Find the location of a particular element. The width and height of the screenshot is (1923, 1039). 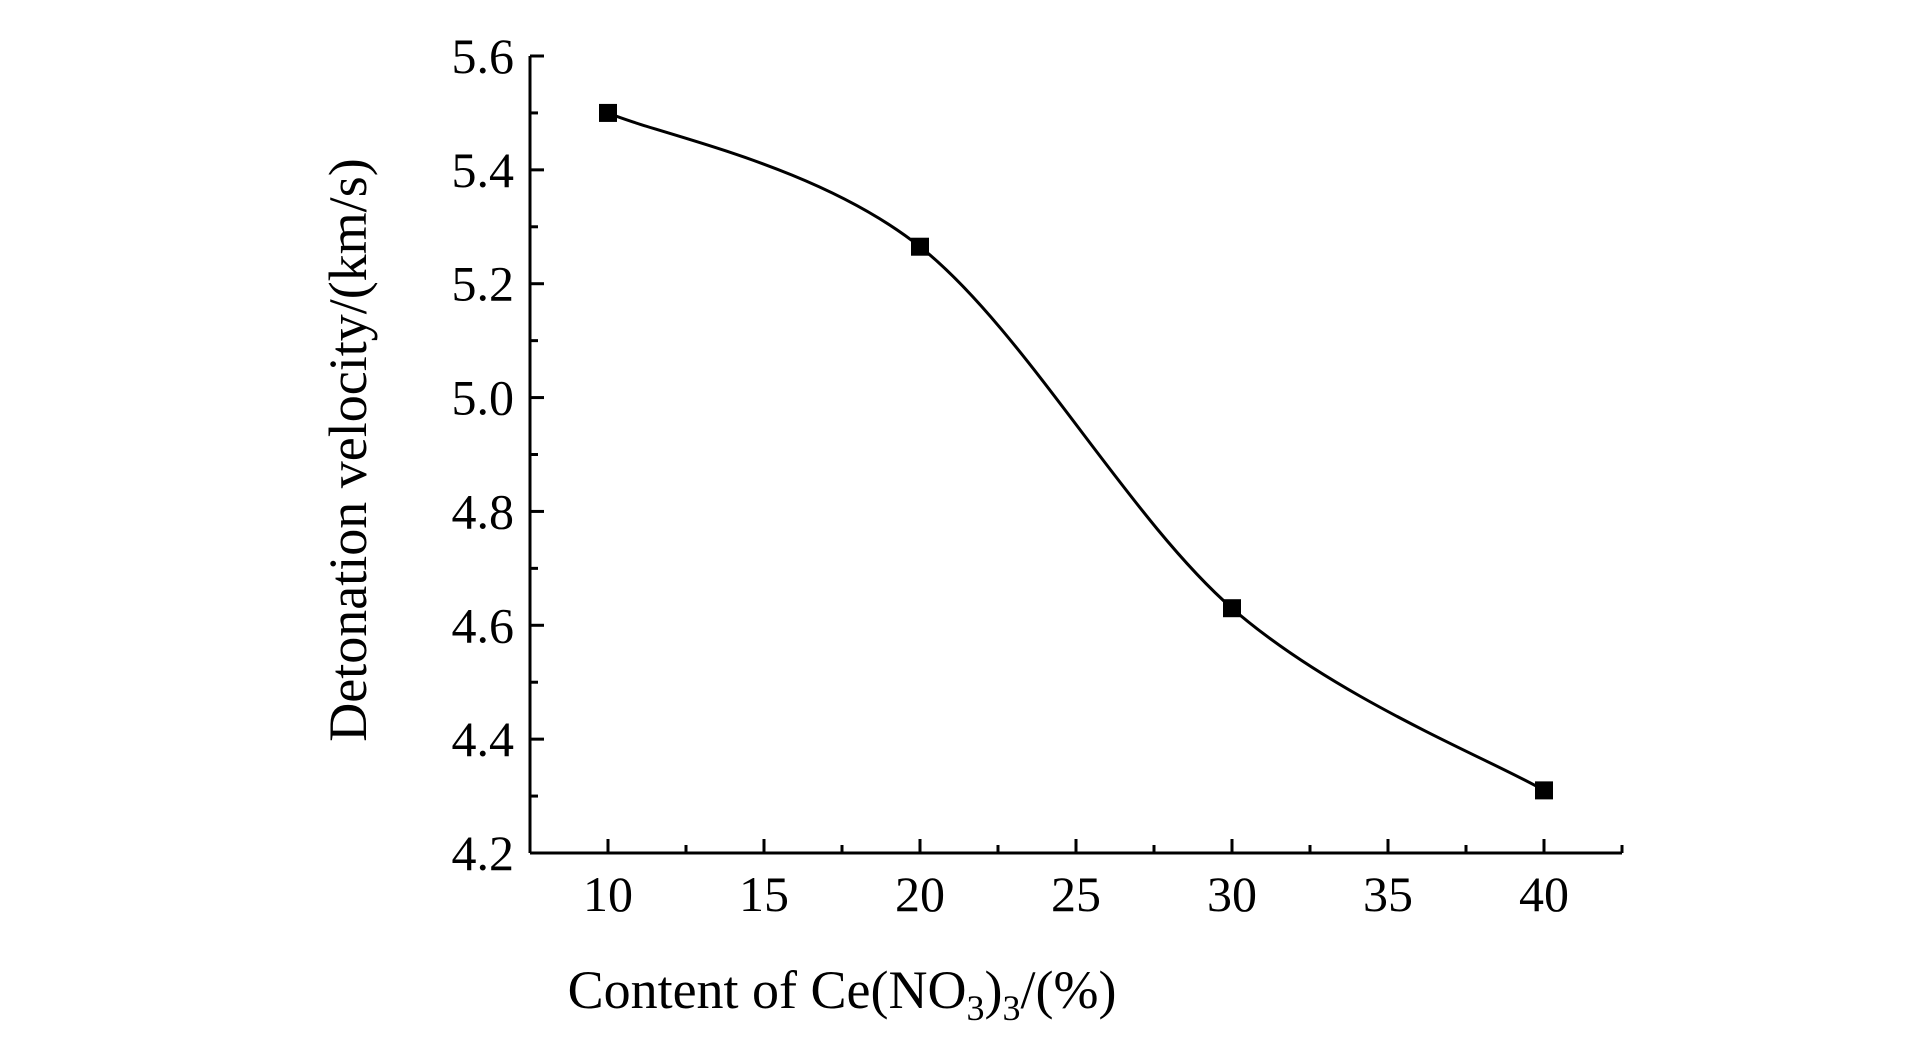

x-ticks: 10 15 20 25 30 35 40 is located at coordinates (1076, 880).